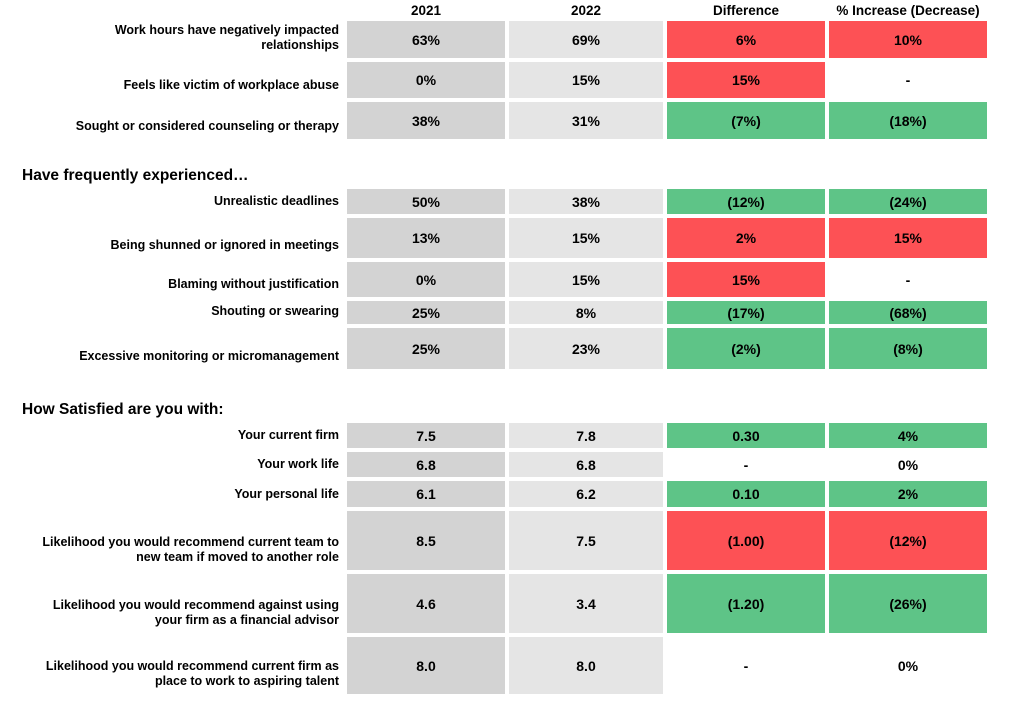  I want to click on pct-change-cell: (8%), so click(908, 348).